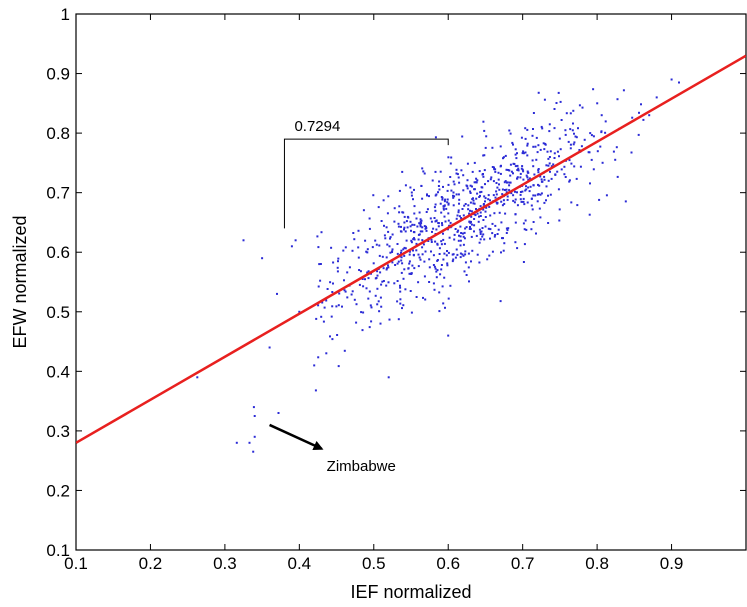 The image size is (747, 607). What do you see at coordinates (58, 282) in the screenshot?
I see `y-tick-labels: 0.1 0.2 0.3 0.4 0.5 0.6 0.7 0.8 0.9 1` at bounding box center [58, 282].